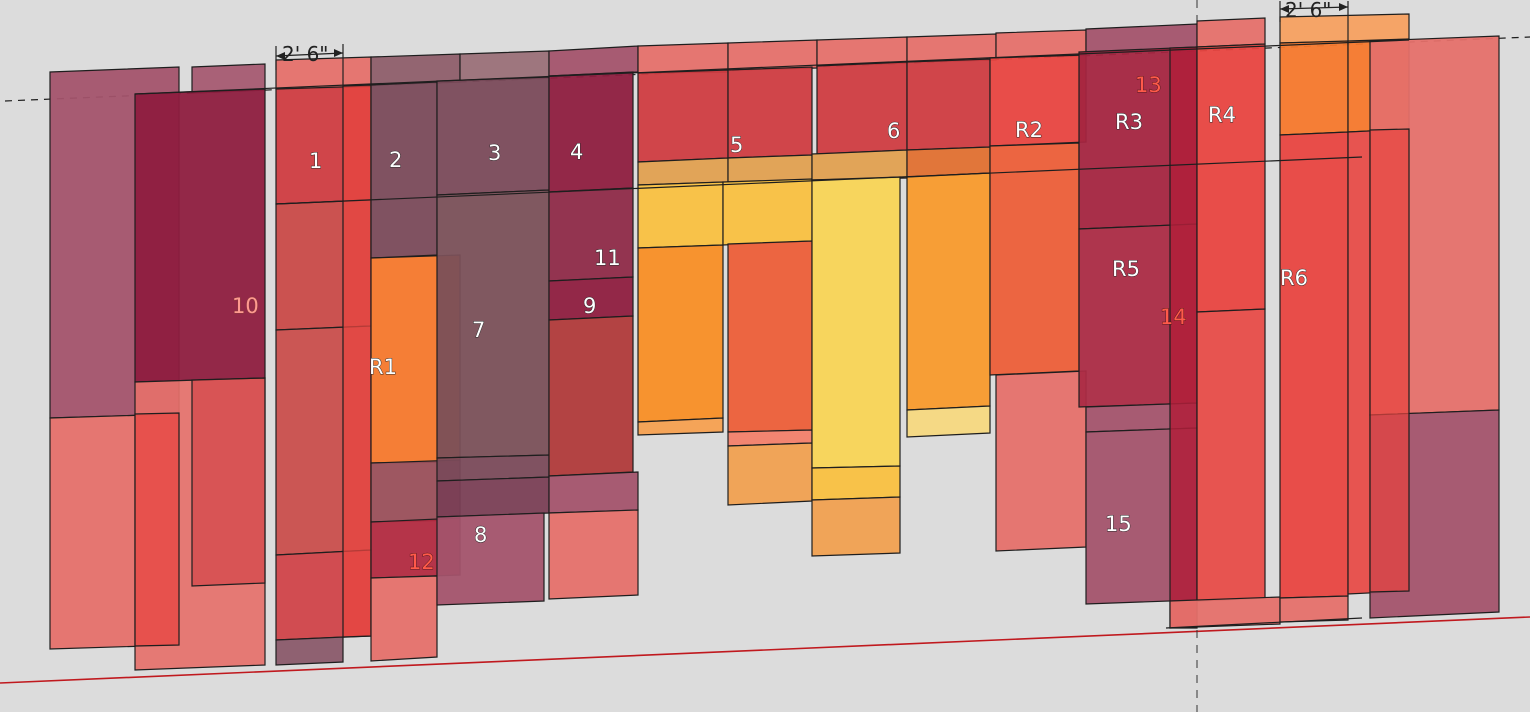 Image resolution: width=1530 pixels, height=712 pixels. I want to click on label-6: 6, so click(893, 131).